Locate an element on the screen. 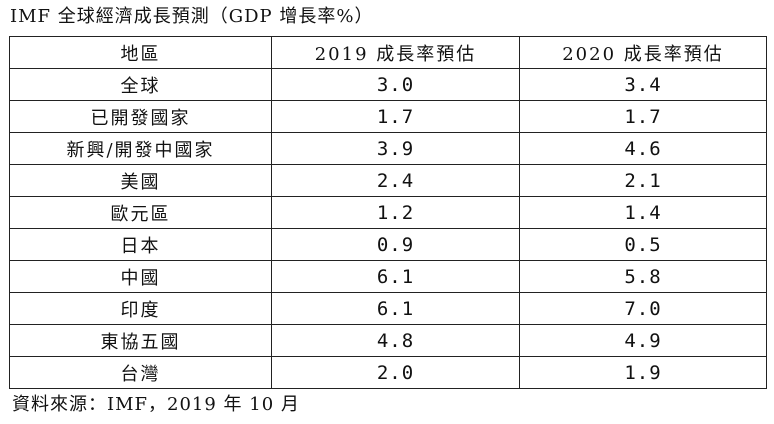  table-row: 東協五國 4.8 4.9 is located at coordinates (388, 340).